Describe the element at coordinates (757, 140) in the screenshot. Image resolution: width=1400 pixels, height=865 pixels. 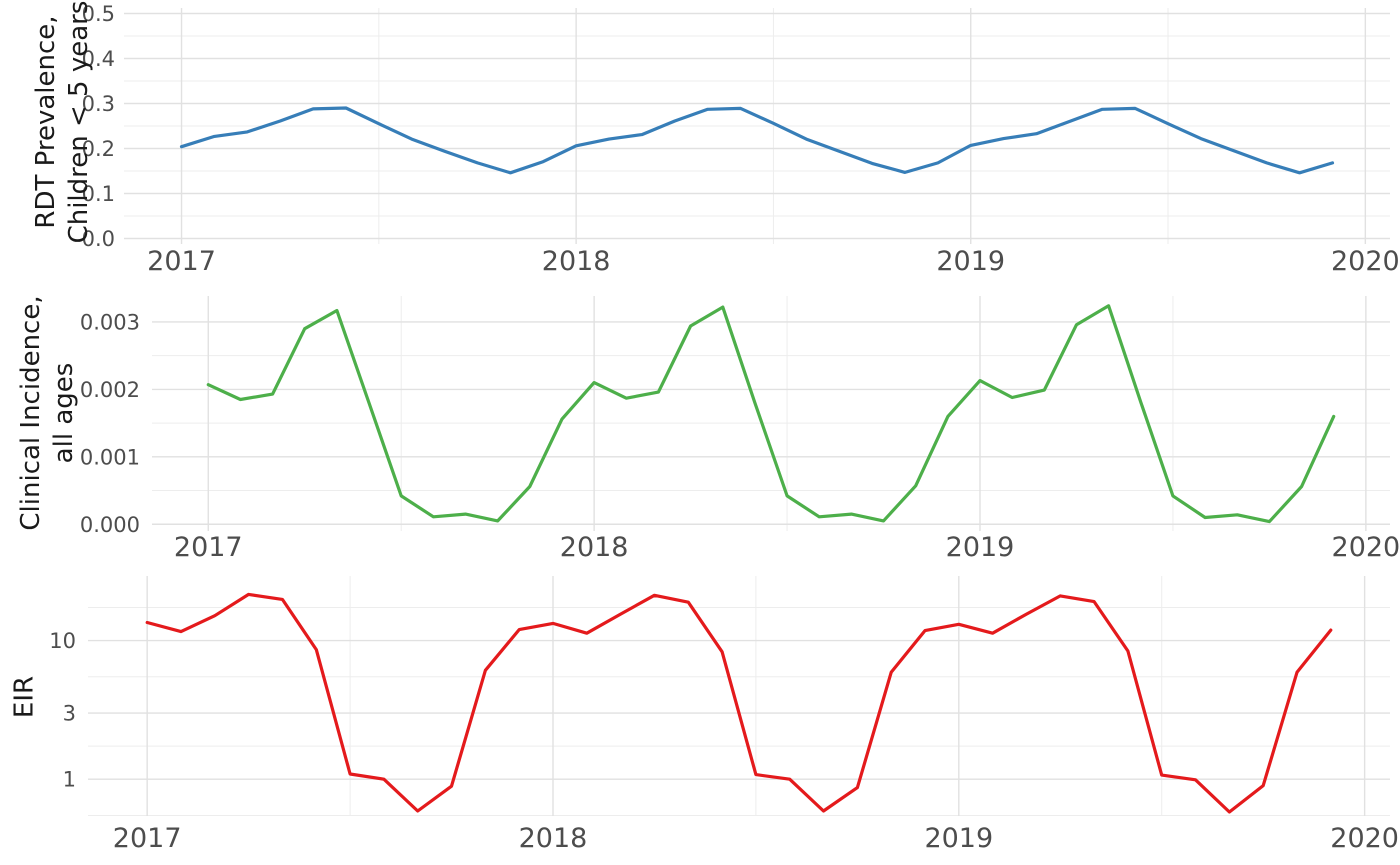
I see `series-line-rdt_prevalence` at that location.